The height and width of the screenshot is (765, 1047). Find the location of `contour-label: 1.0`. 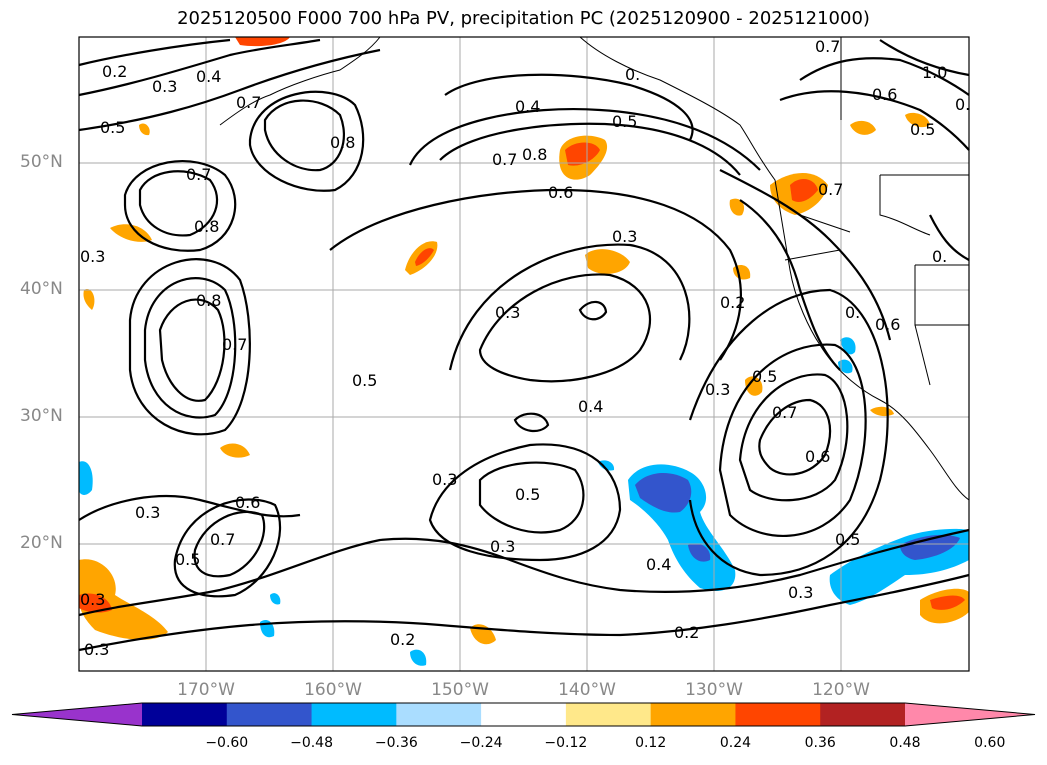

contour-label: 1.0 is located at coordinates (934, 72).